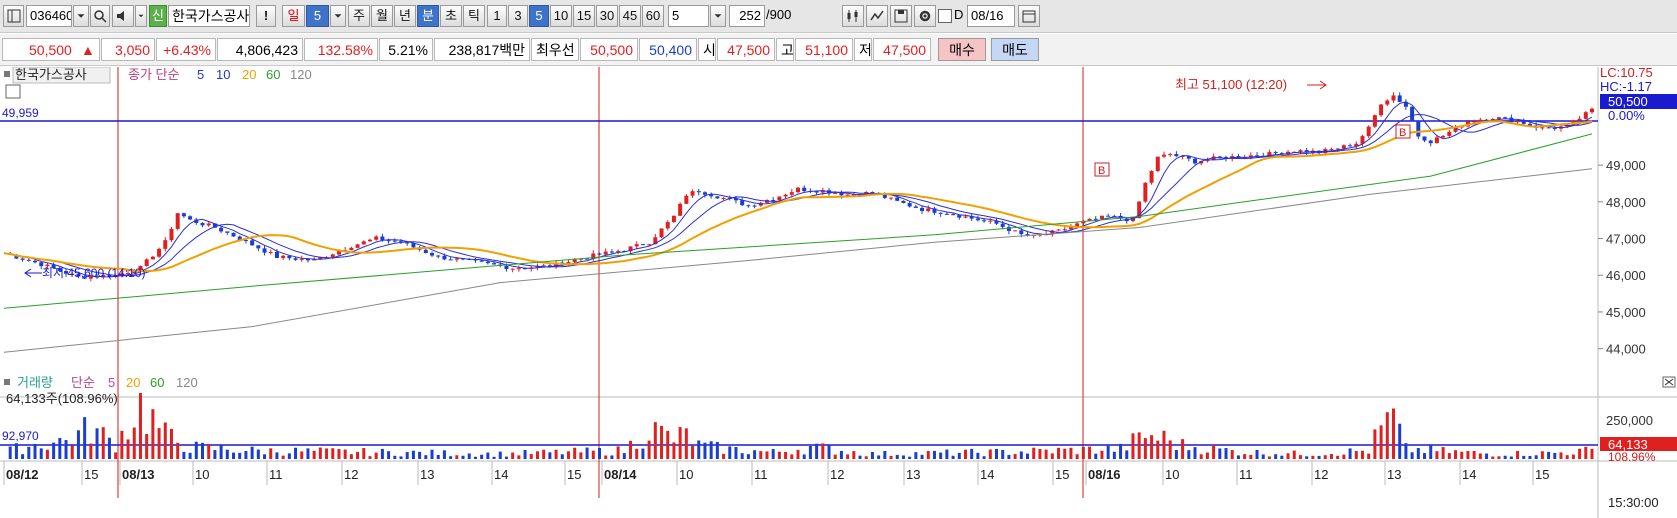 This screenshot has width=1677, height=518. I want to click on save-icon, so click(901, 16).